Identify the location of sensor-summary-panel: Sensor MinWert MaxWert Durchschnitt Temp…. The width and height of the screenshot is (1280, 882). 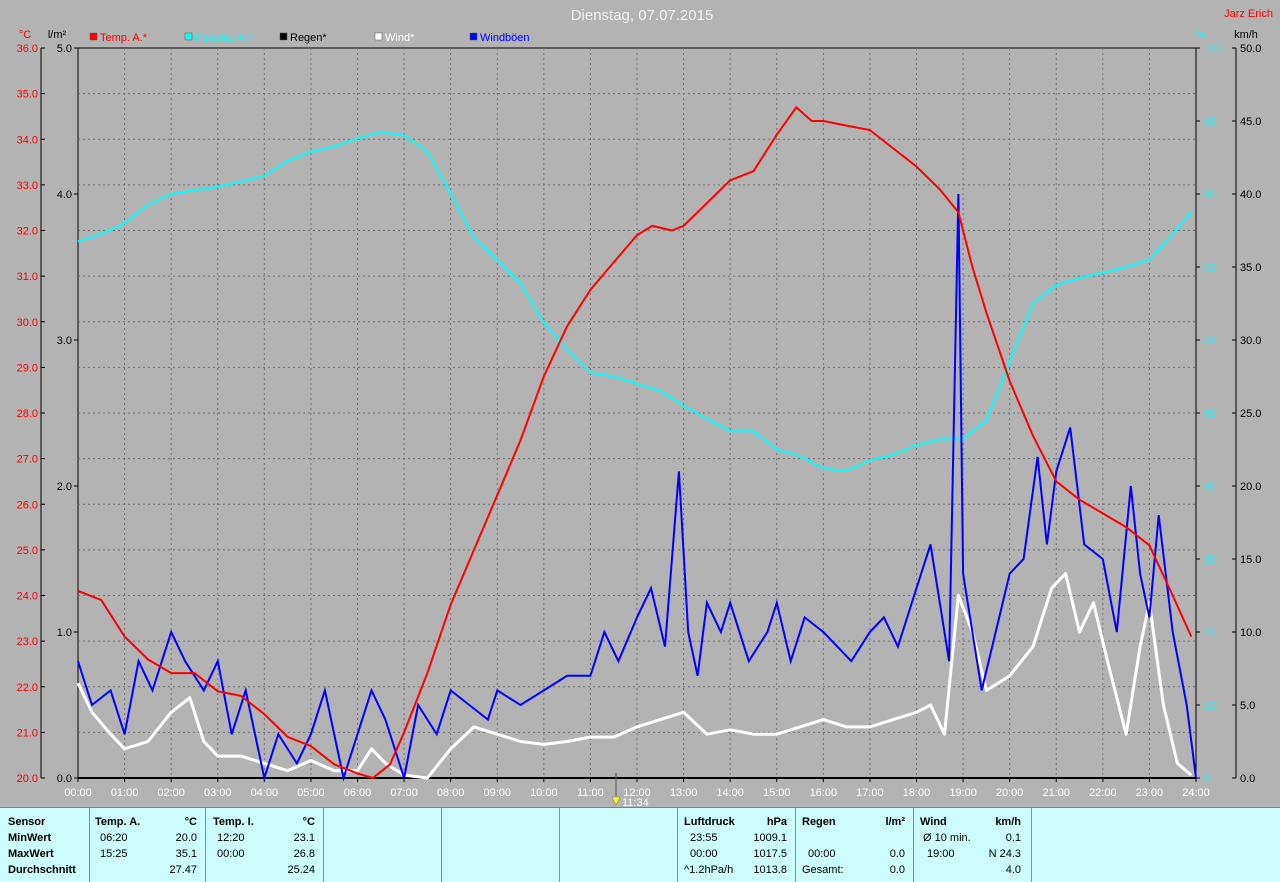
(640, 844).